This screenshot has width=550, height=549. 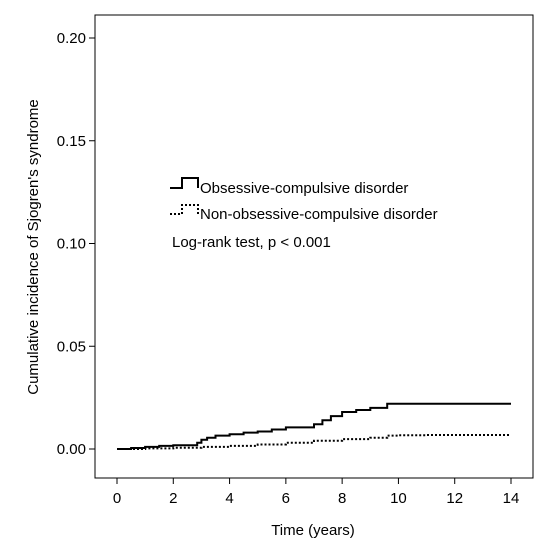 I want to click on y-tick-label: 0.00, so click(x=71, y=449).